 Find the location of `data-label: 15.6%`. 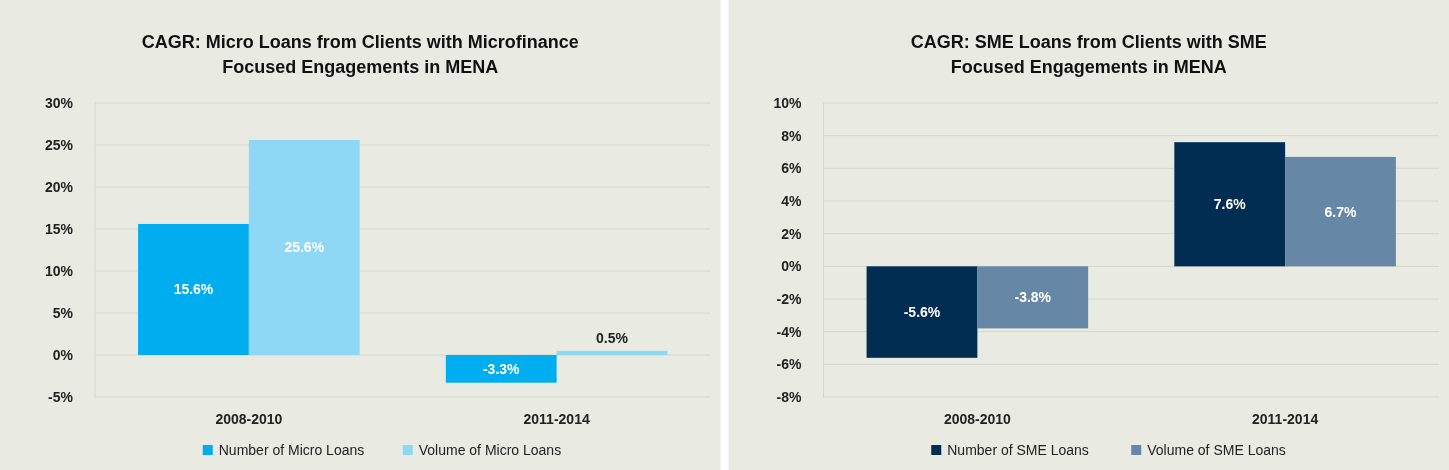

data-label: 15.6% is located at coordinates (193, 289).